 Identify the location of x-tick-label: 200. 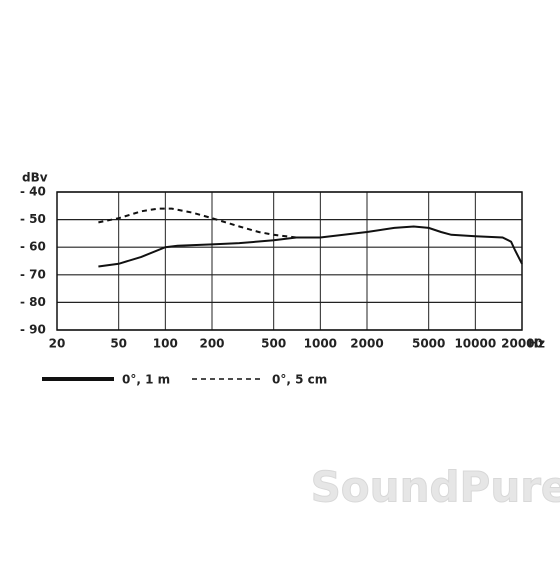
(211, 344).